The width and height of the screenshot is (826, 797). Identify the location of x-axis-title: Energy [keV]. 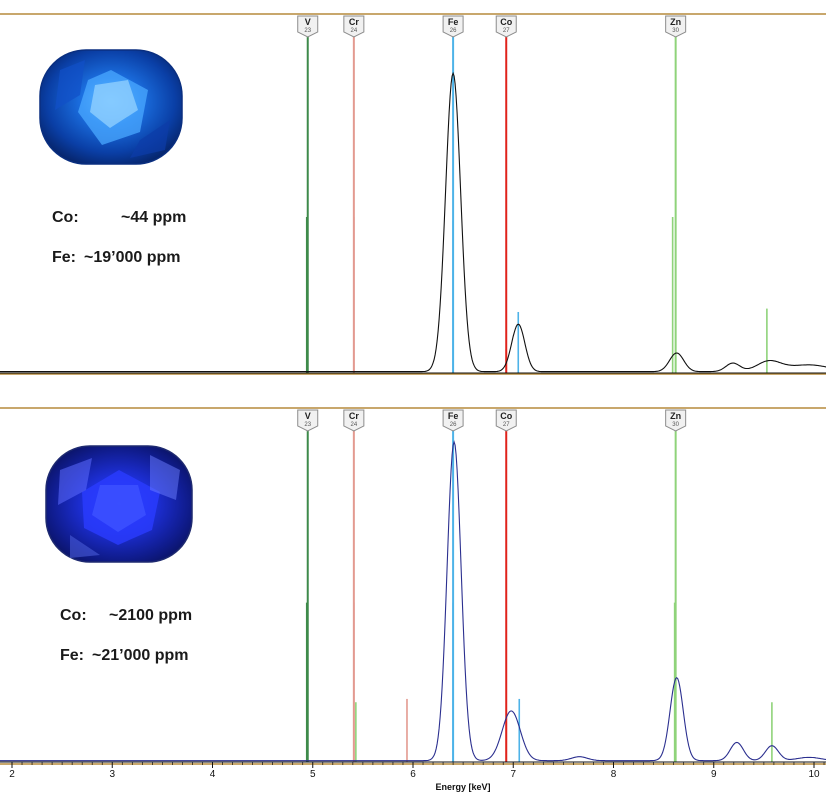
(462, 787).